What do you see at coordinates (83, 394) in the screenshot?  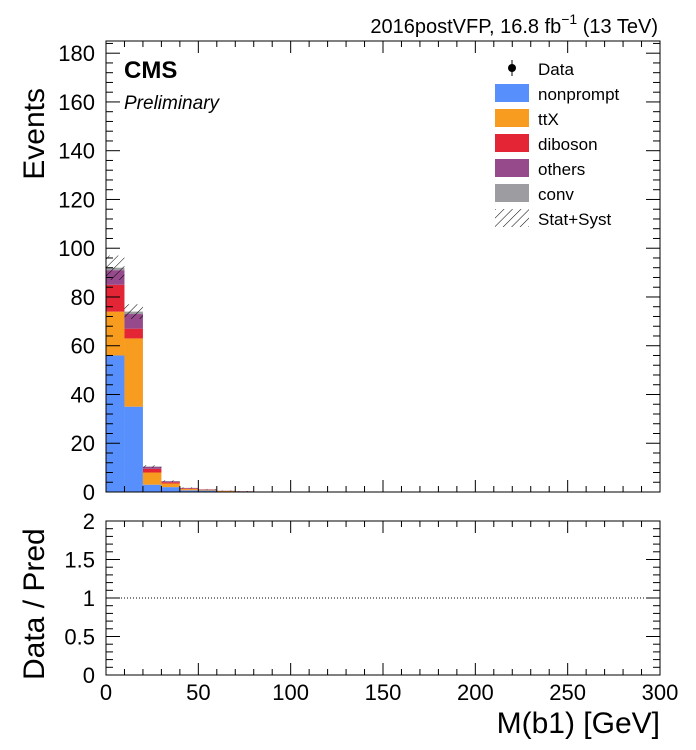 I see `y-tick-label: 40` at bounding box center [83, 394].